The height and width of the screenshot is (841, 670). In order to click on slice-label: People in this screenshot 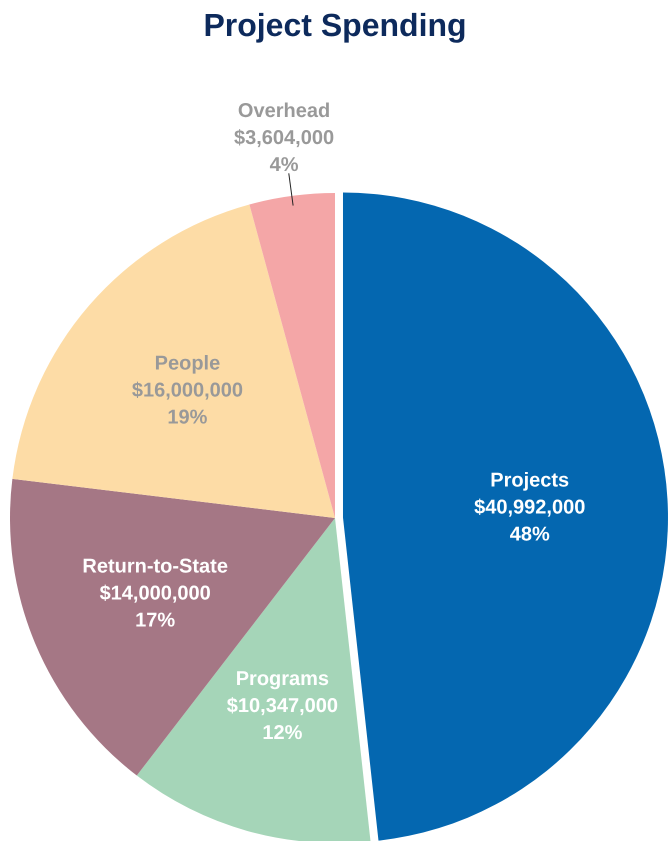, I will do `click(187, 363)`.